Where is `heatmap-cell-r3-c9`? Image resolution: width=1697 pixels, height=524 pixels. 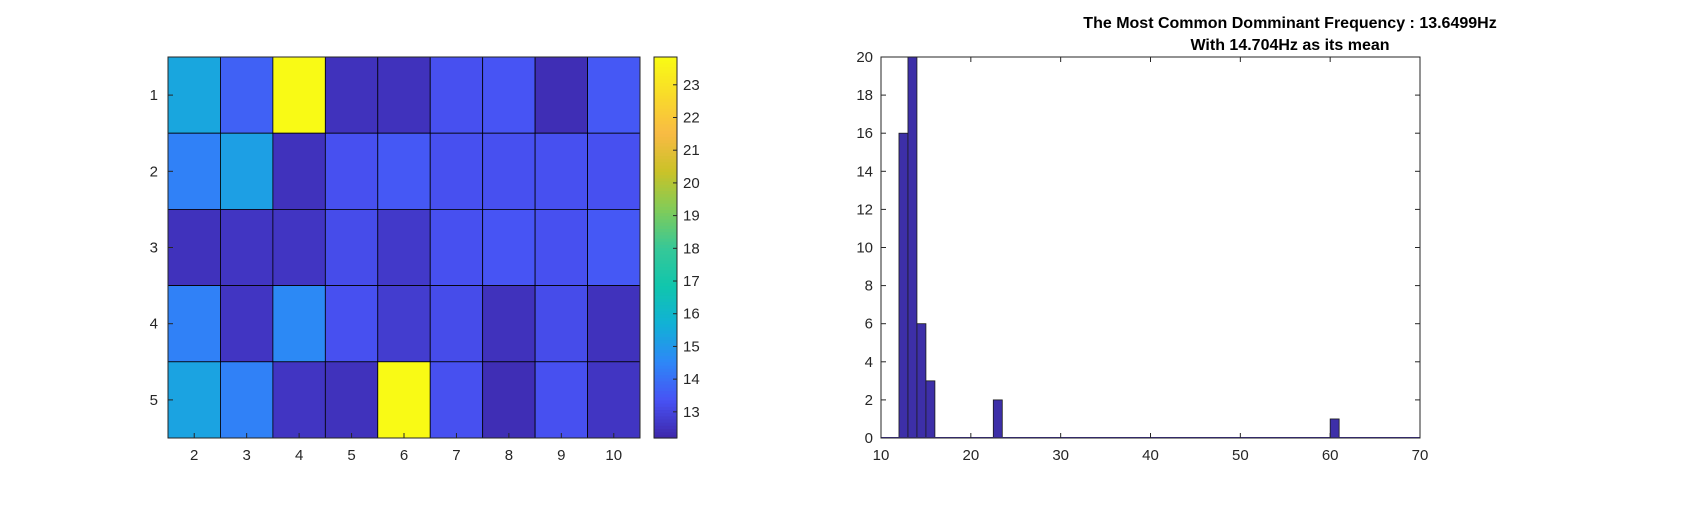 heatmap-cell-r3-c9 is located at coordinates (614, 247).